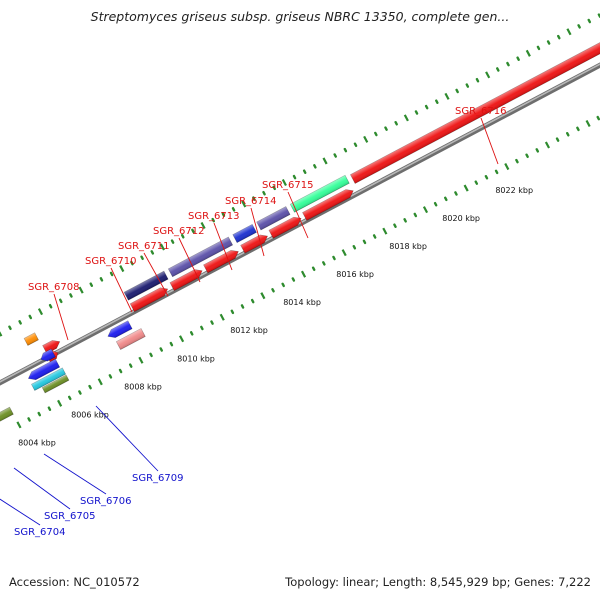  I want to click on gene-label: SGR_6704, so click(40, 532).